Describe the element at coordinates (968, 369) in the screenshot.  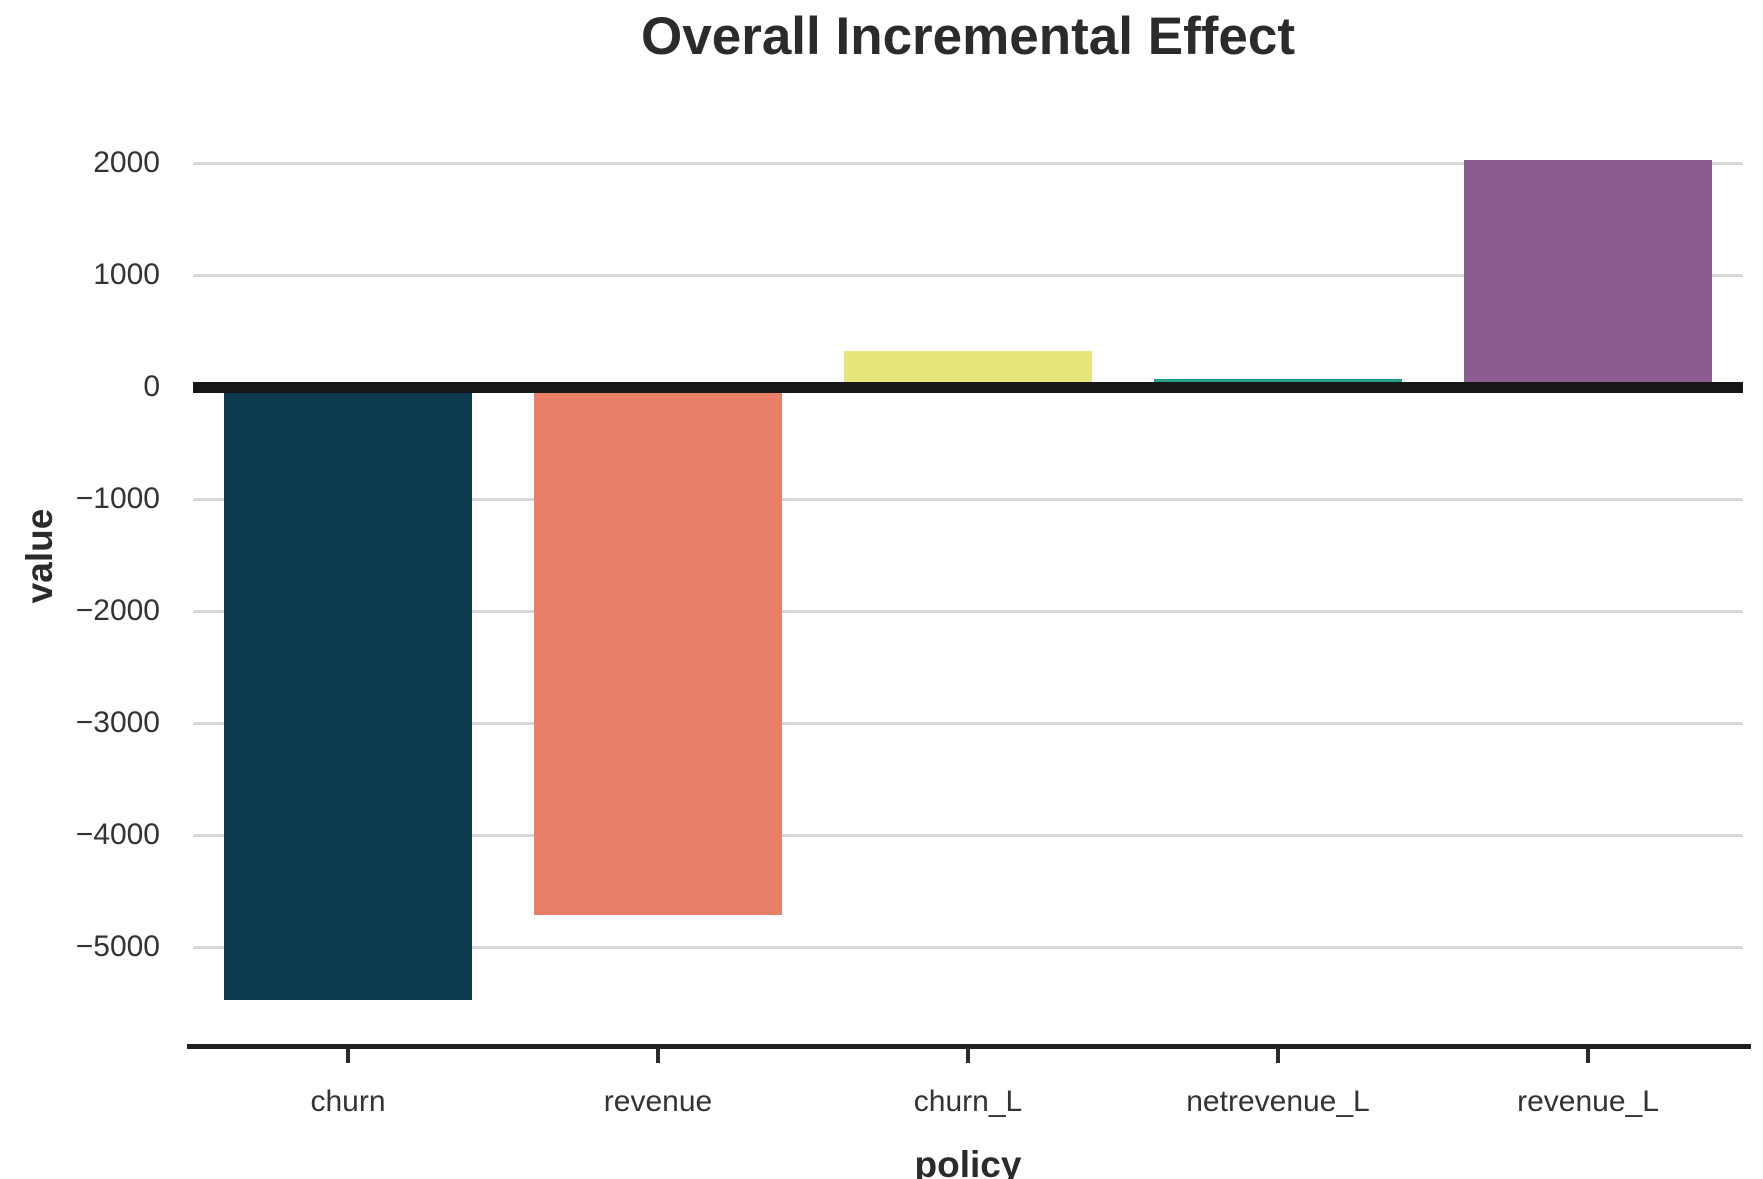
I see `bar-churn_L` at that location.